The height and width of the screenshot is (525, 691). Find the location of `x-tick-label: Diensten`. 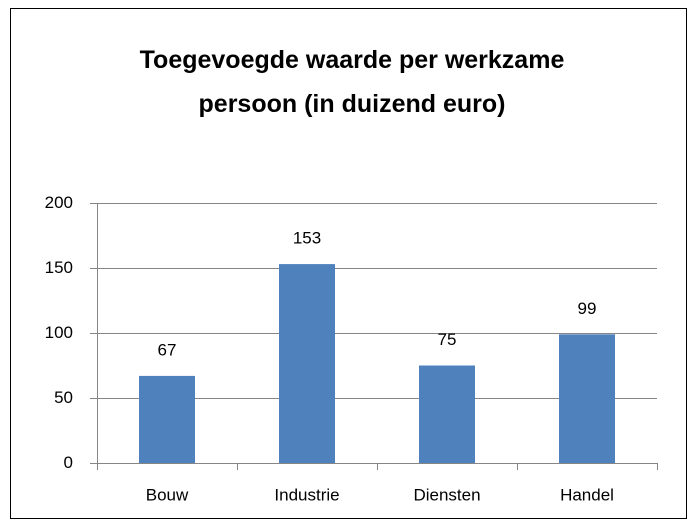

x-tick-label: Diensten is located at coordinates (446, 494).